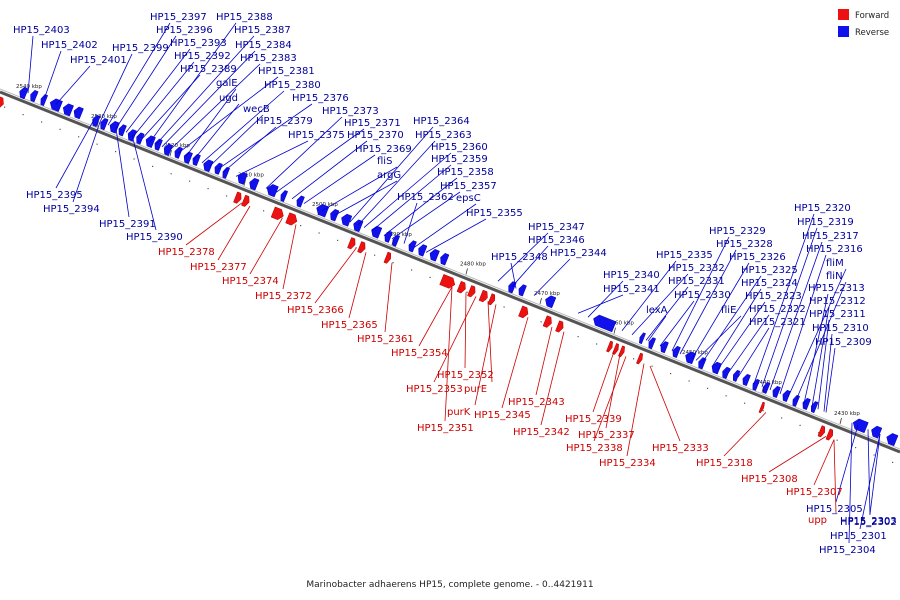 The image size is (900, 600). What do you see at coordinates (728, 310) in the screenshot?
I see `reverse-gene-label: fliE` at bounding box center [728, 310].